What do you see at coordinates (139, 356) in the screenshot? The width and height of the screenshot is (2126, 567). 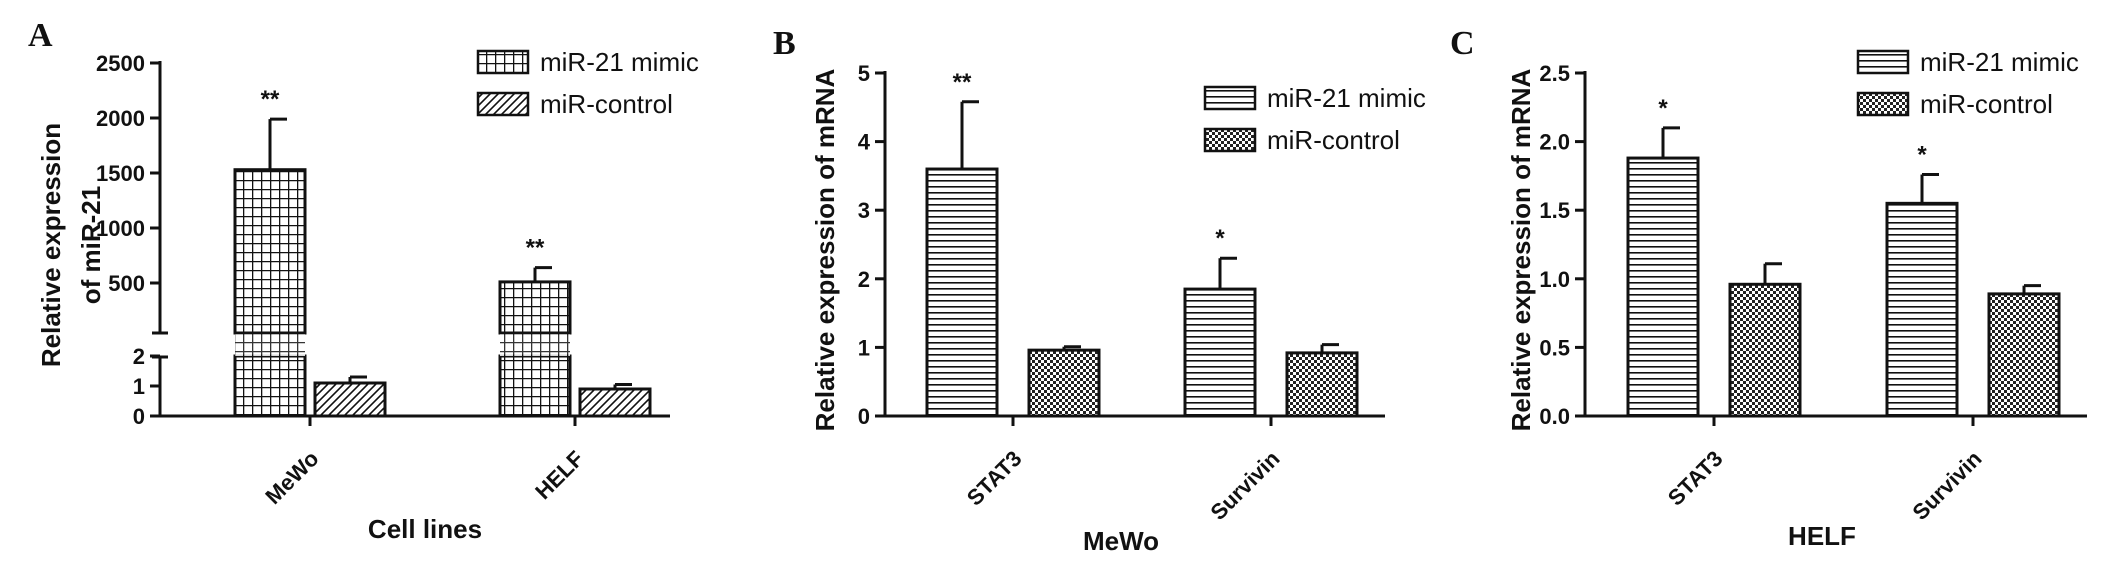 I see `y-tick-label-lower-2: 2` at bounding box center [139, 356].